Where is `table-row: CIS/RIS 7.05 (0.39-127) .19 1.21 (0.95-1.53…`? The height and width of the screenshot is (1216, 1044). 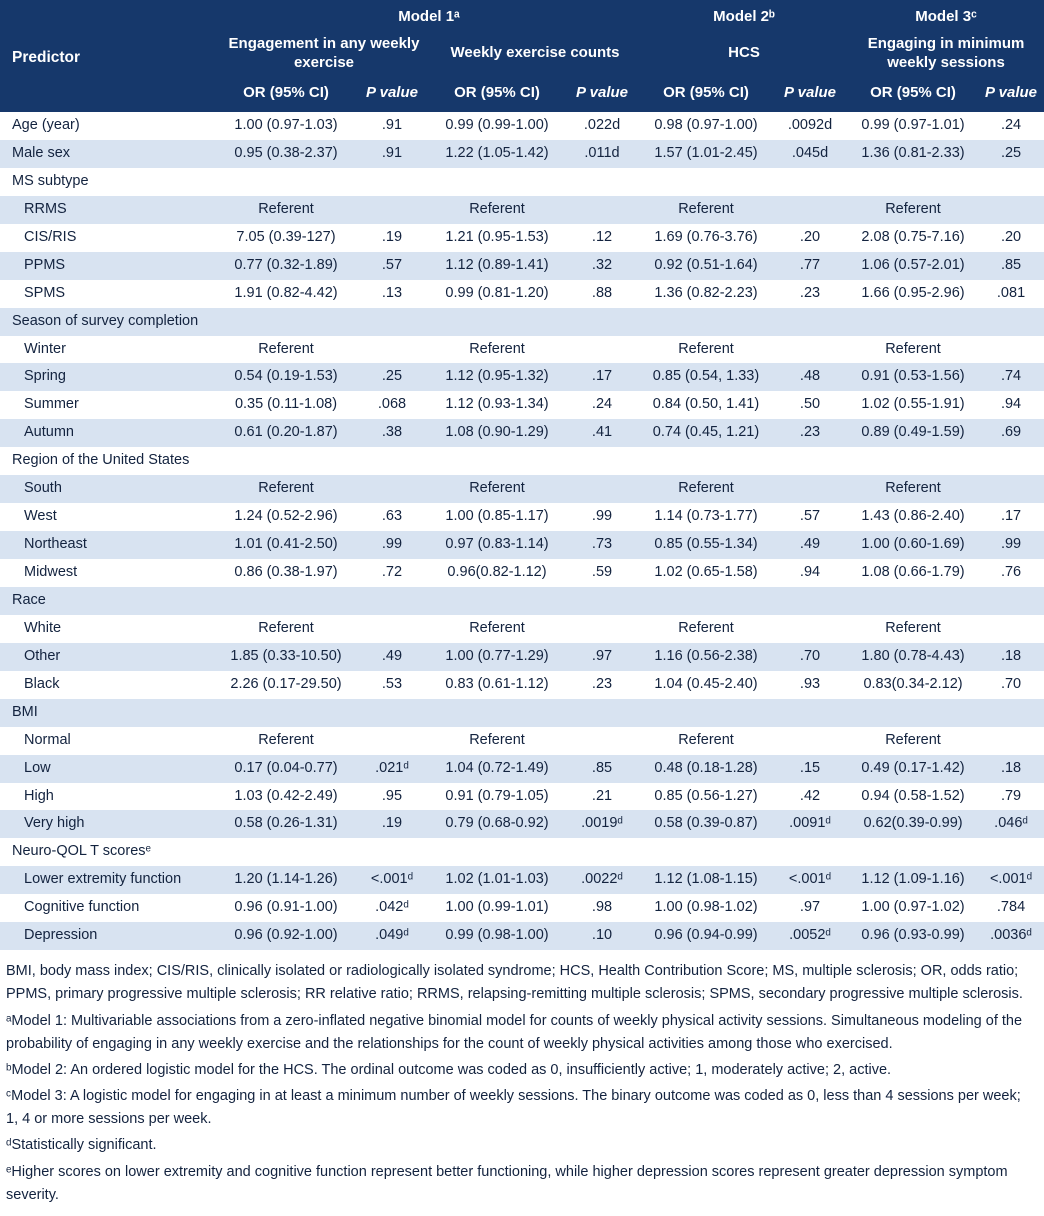 table-row: CIS/RIS 7.05 (0.39-127) .19 1.21 (0.95-1.53… is located at coordinates (522, 237).